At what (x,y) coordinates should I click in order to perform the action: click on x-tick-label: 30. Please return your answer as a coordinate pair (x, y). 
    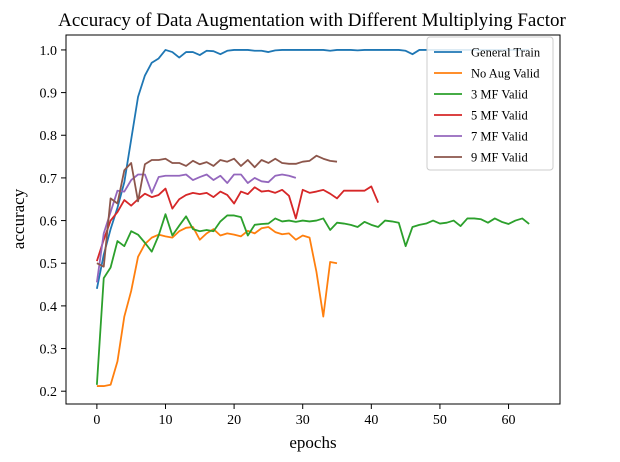
    Looking at the image, I should click on (303, 420).